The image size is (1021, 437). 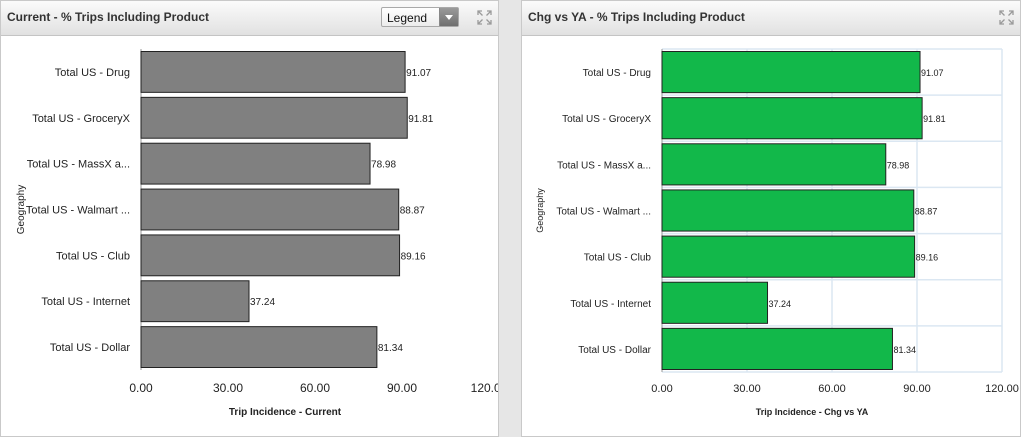 I want to click on panel-title: Current - % Trips Including Product, so click(x=108, y=17).